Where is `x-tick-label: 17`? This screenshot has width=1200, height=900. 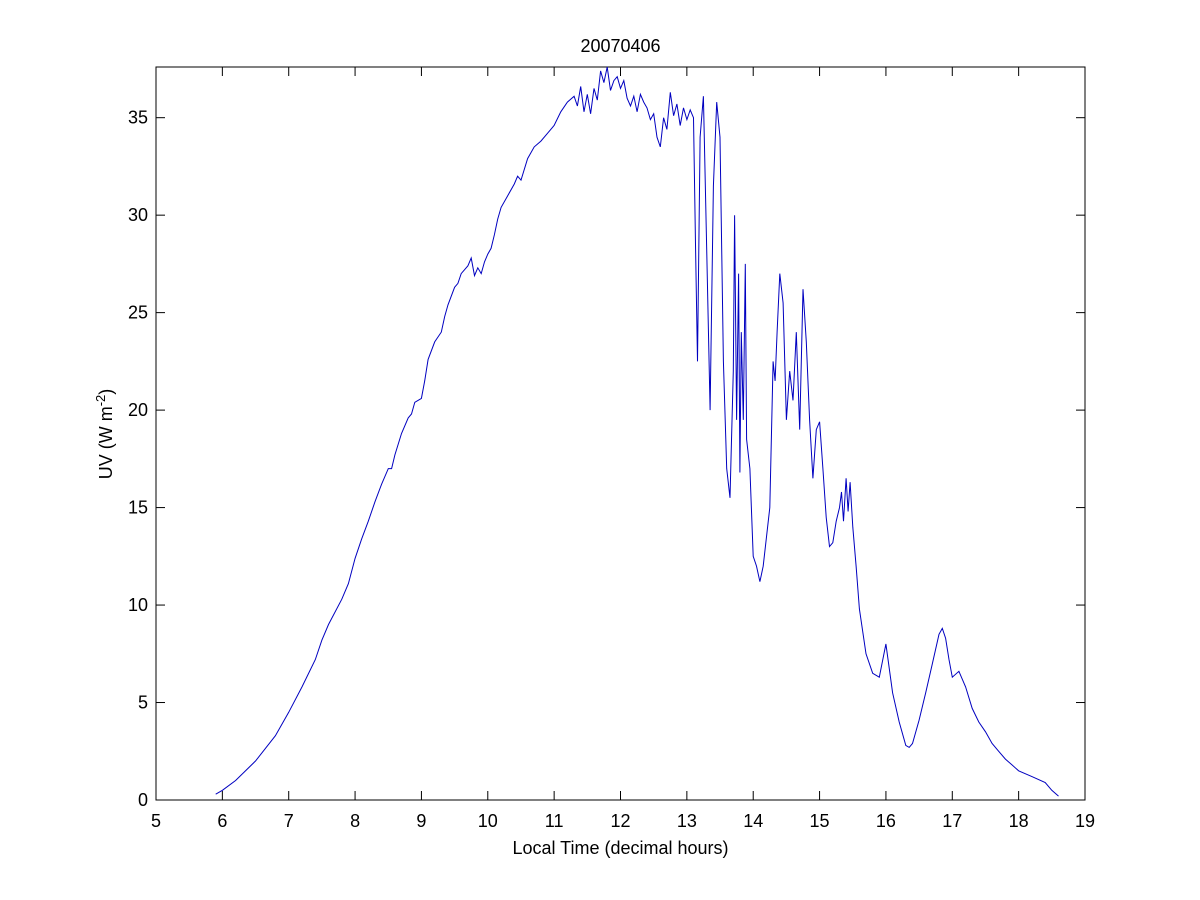
x-tick-label: 17 is located at coordinates (952, 821).